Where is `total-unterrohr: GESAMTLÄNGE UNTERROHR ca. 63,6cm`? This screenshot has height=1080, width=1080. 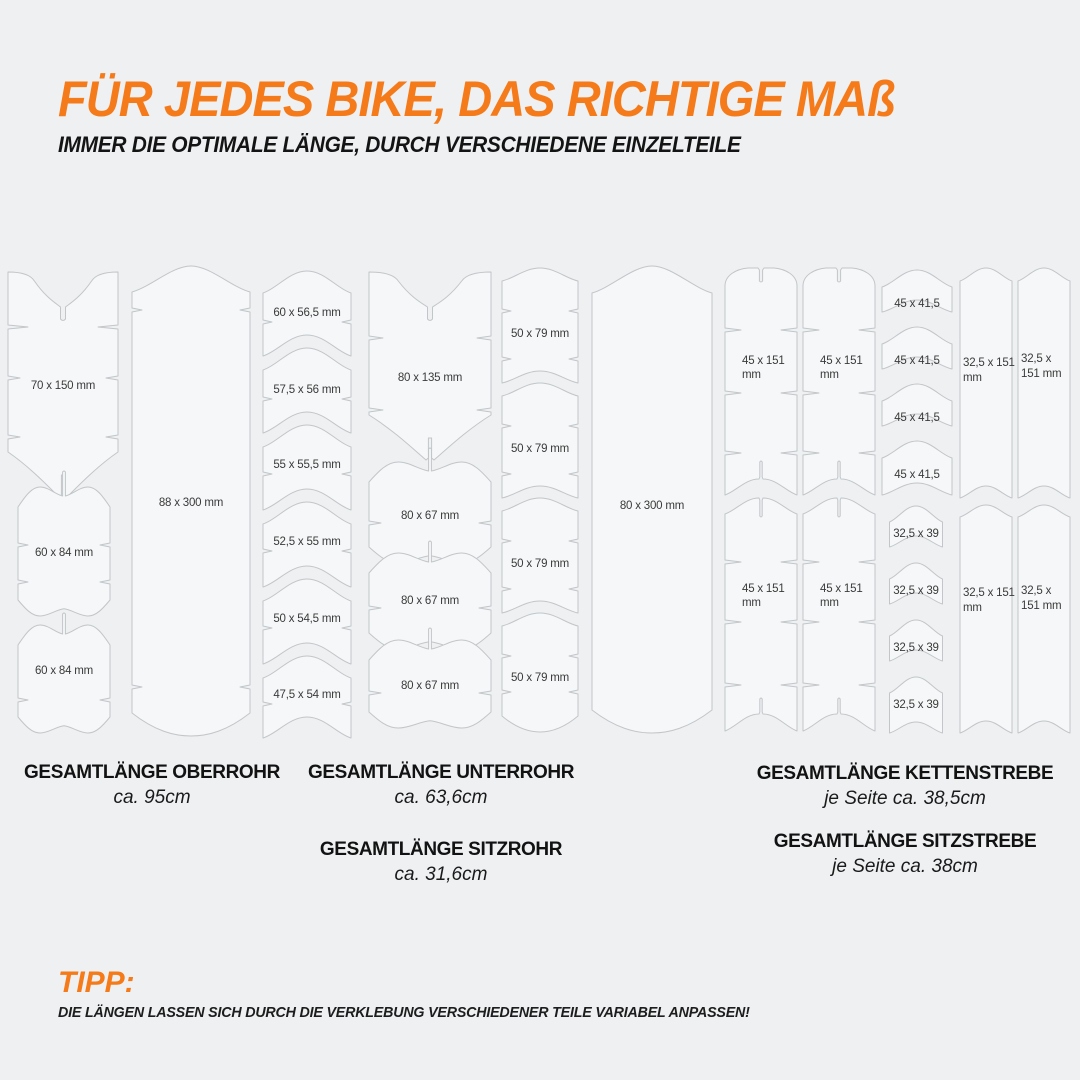 total-unterrohr: GESAMTLÄNGE UNTERROHR ca. 63,6cm is located at coordinates (441, 785).